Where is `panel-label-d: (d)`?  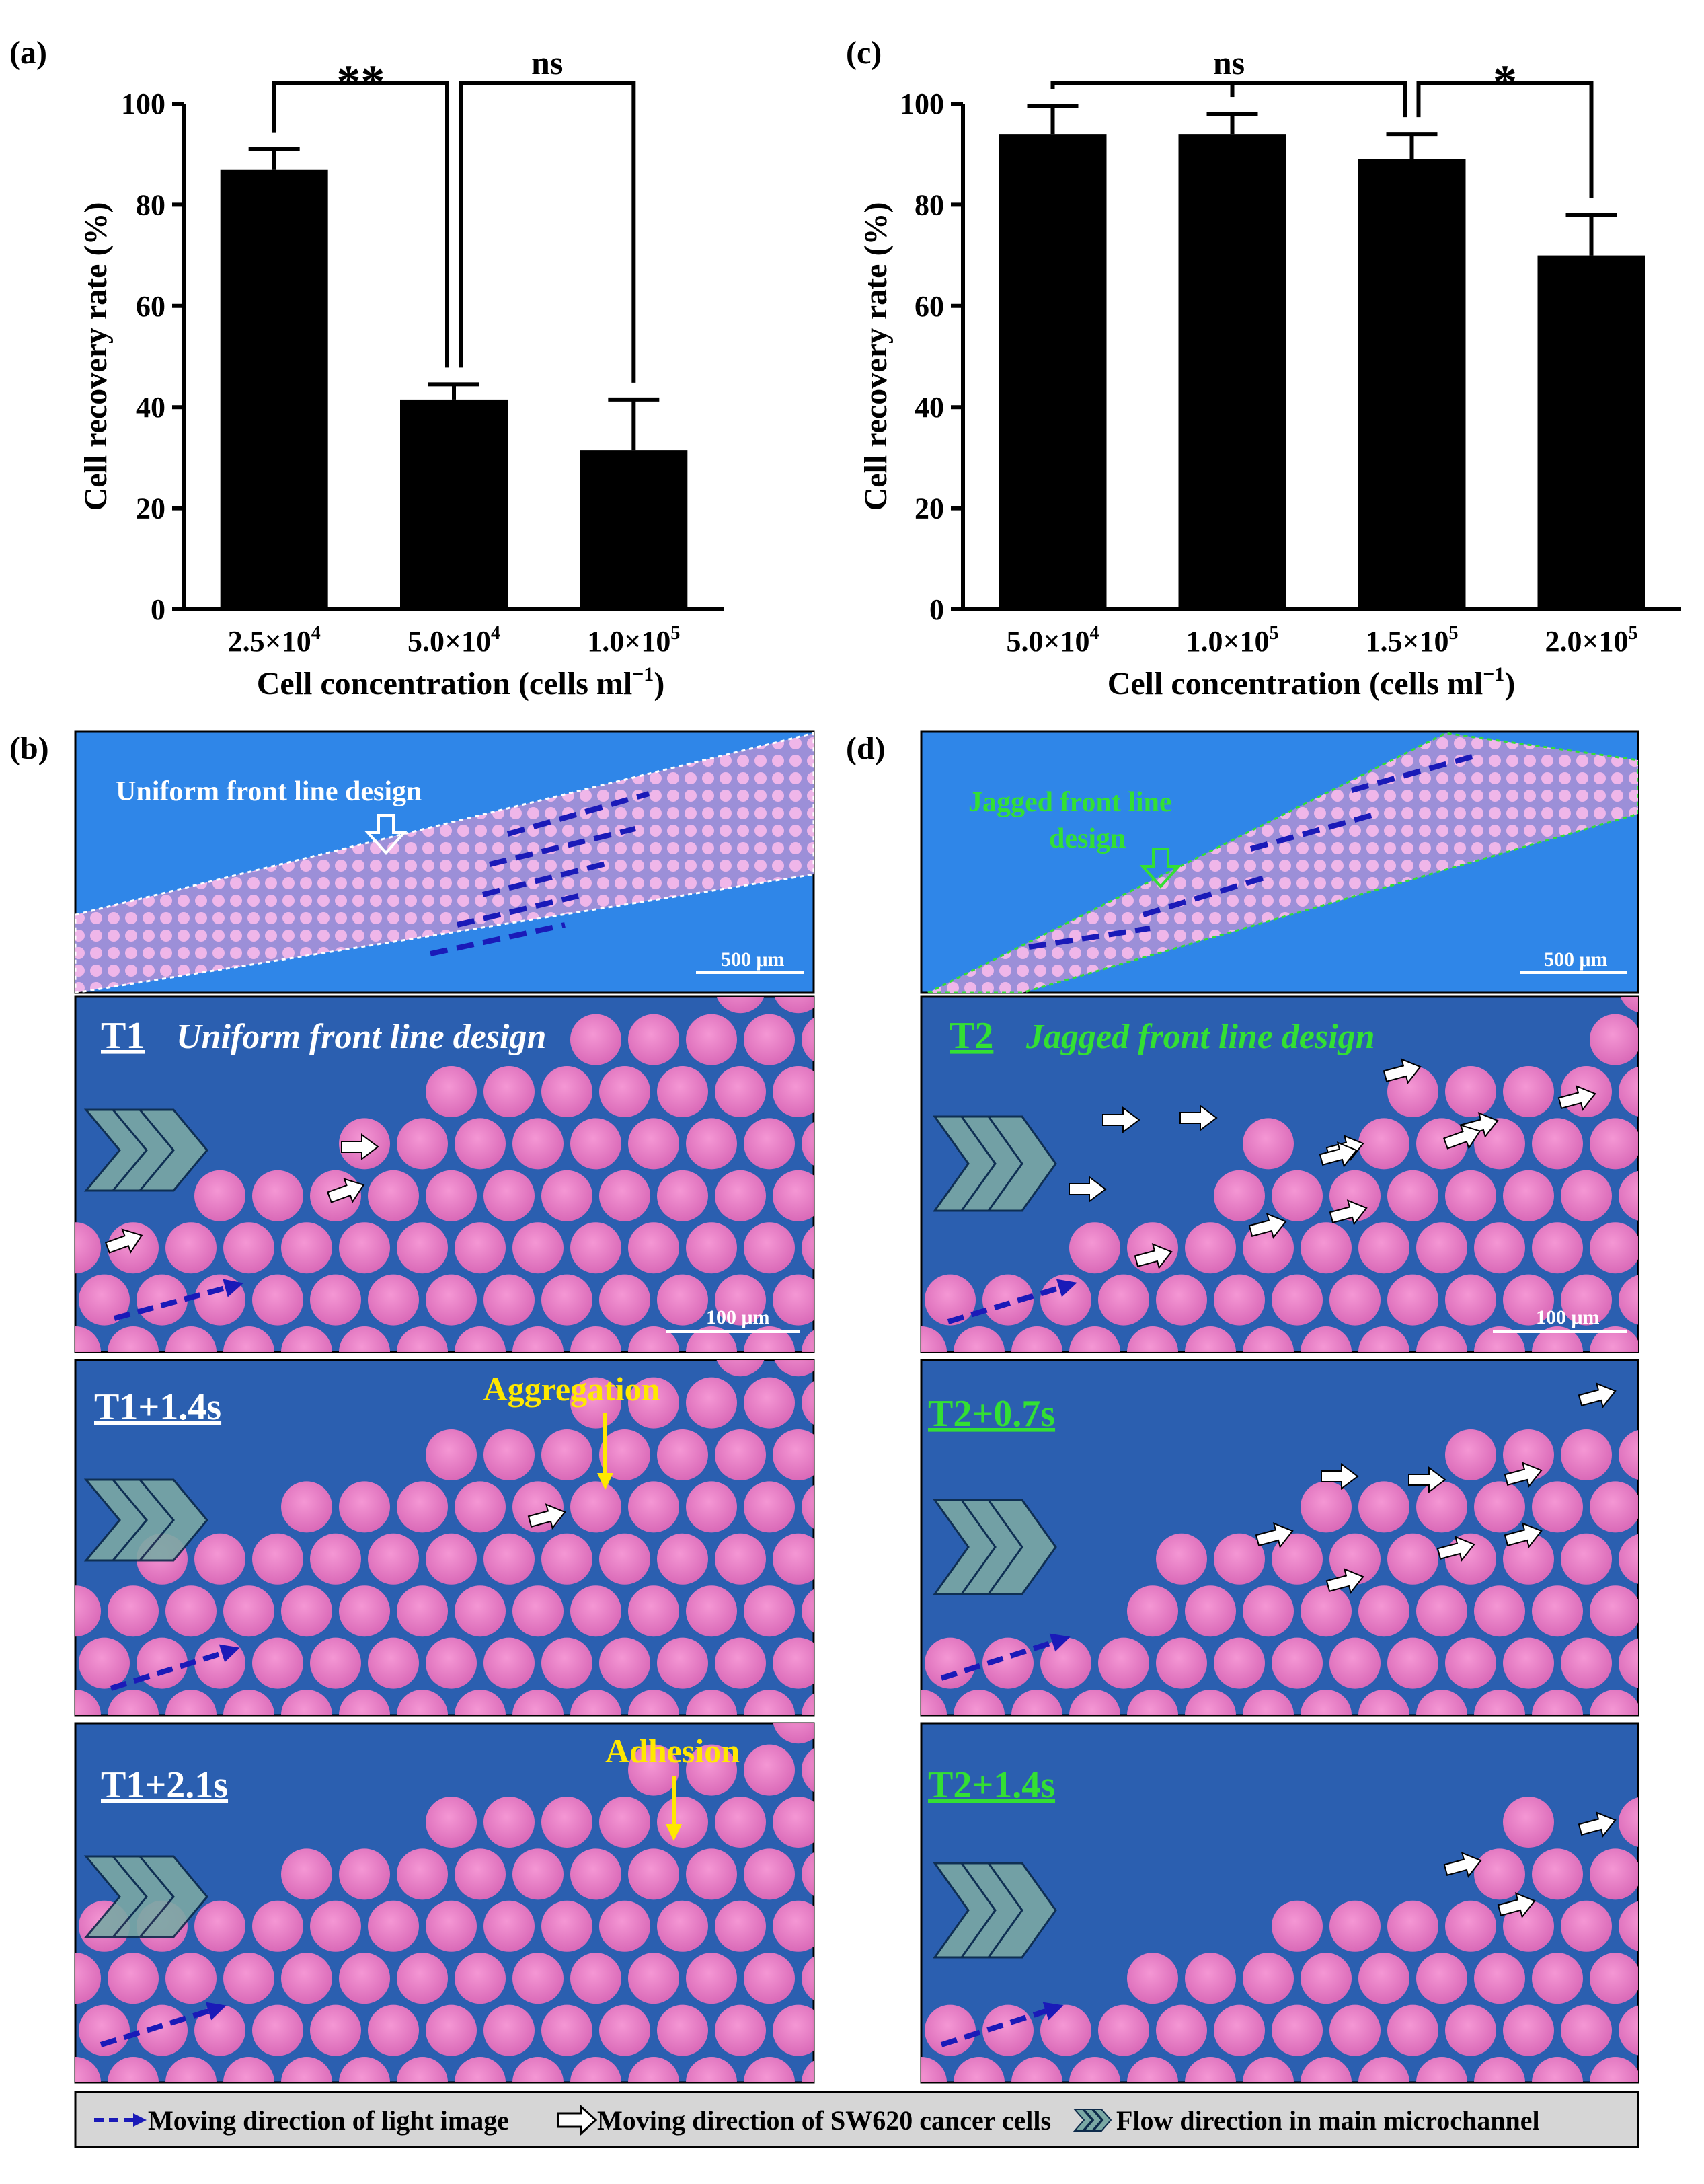 panel-label-d: (d) is located at coordinates (866, 748).